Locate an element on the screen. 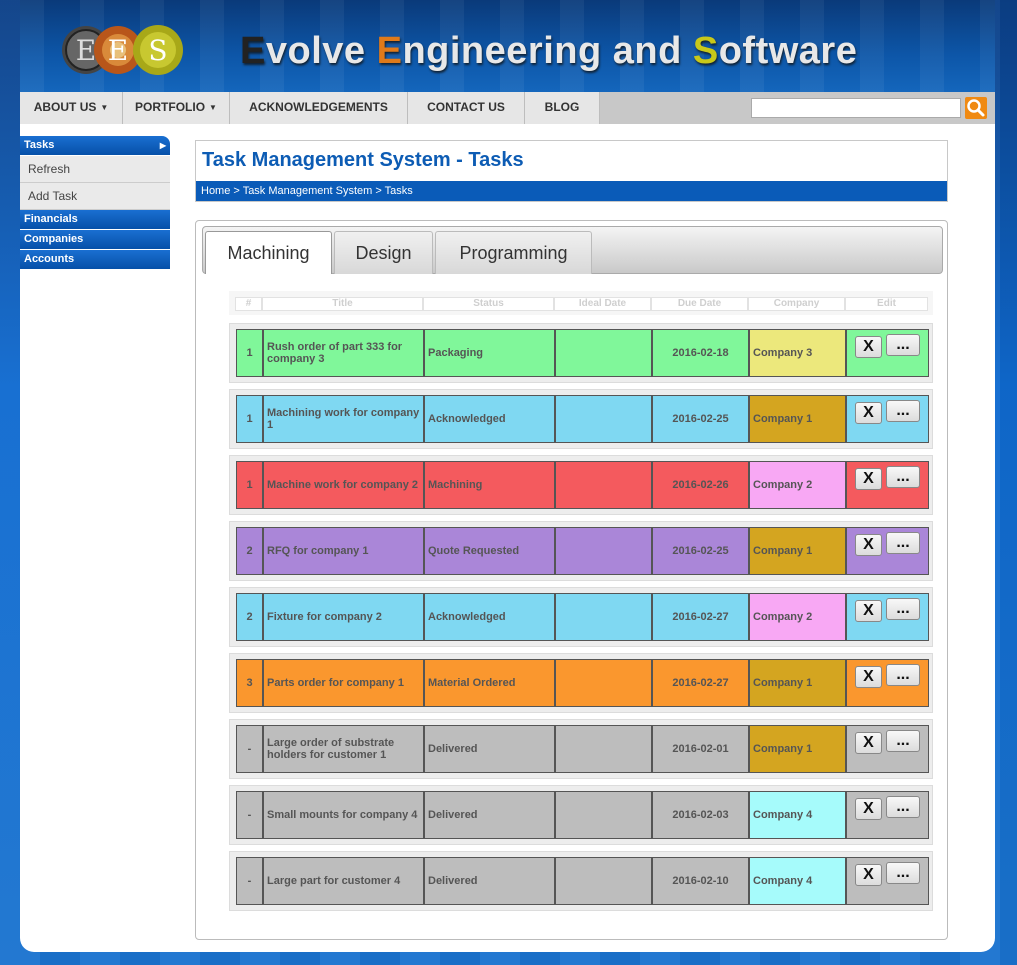 This screenshot has width=1017, height=965. site-title-part-2: ngineering and is located at coordinates (547, 51).